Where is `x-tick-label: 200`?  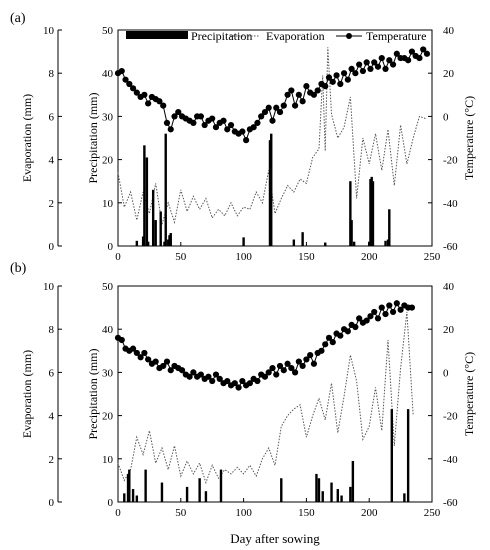
x-tick-label: 200 is located at coordinates (369, 257).